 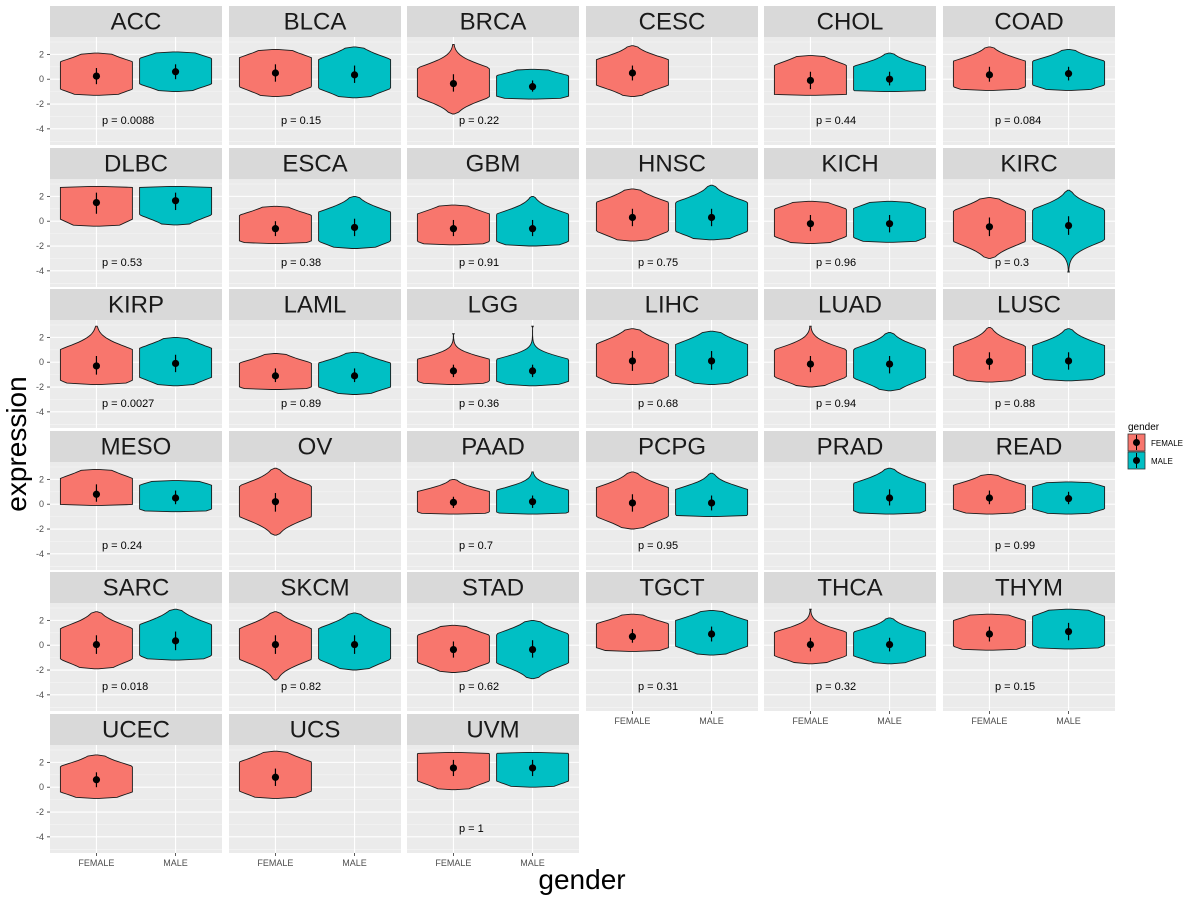 What do you see at coordinates (129, 500) in the screenshot?
I see `panel-meso: MESO 2 0 -2 -4 p = 0.24` at bounding box center [129, 500].